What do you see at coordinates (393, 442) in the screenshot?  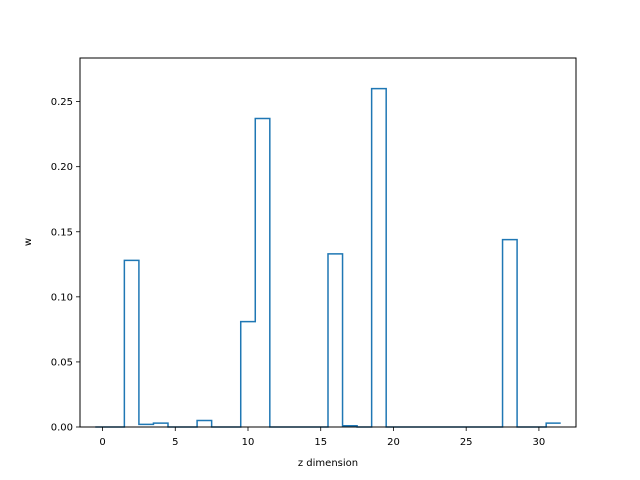 I see `x-tick-label: 20` at bounding box center [393, 442].